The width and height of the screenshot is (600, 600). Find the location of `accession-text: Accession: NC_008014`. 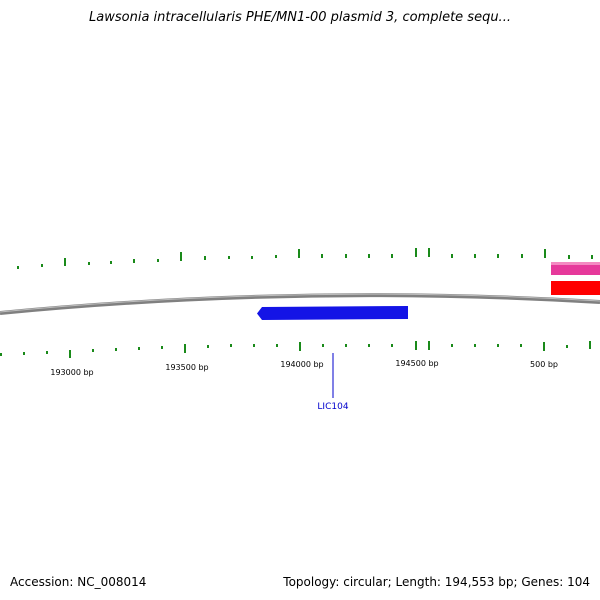

accession-text: Accession: NC_008014 is located at coordinates (78, 582).